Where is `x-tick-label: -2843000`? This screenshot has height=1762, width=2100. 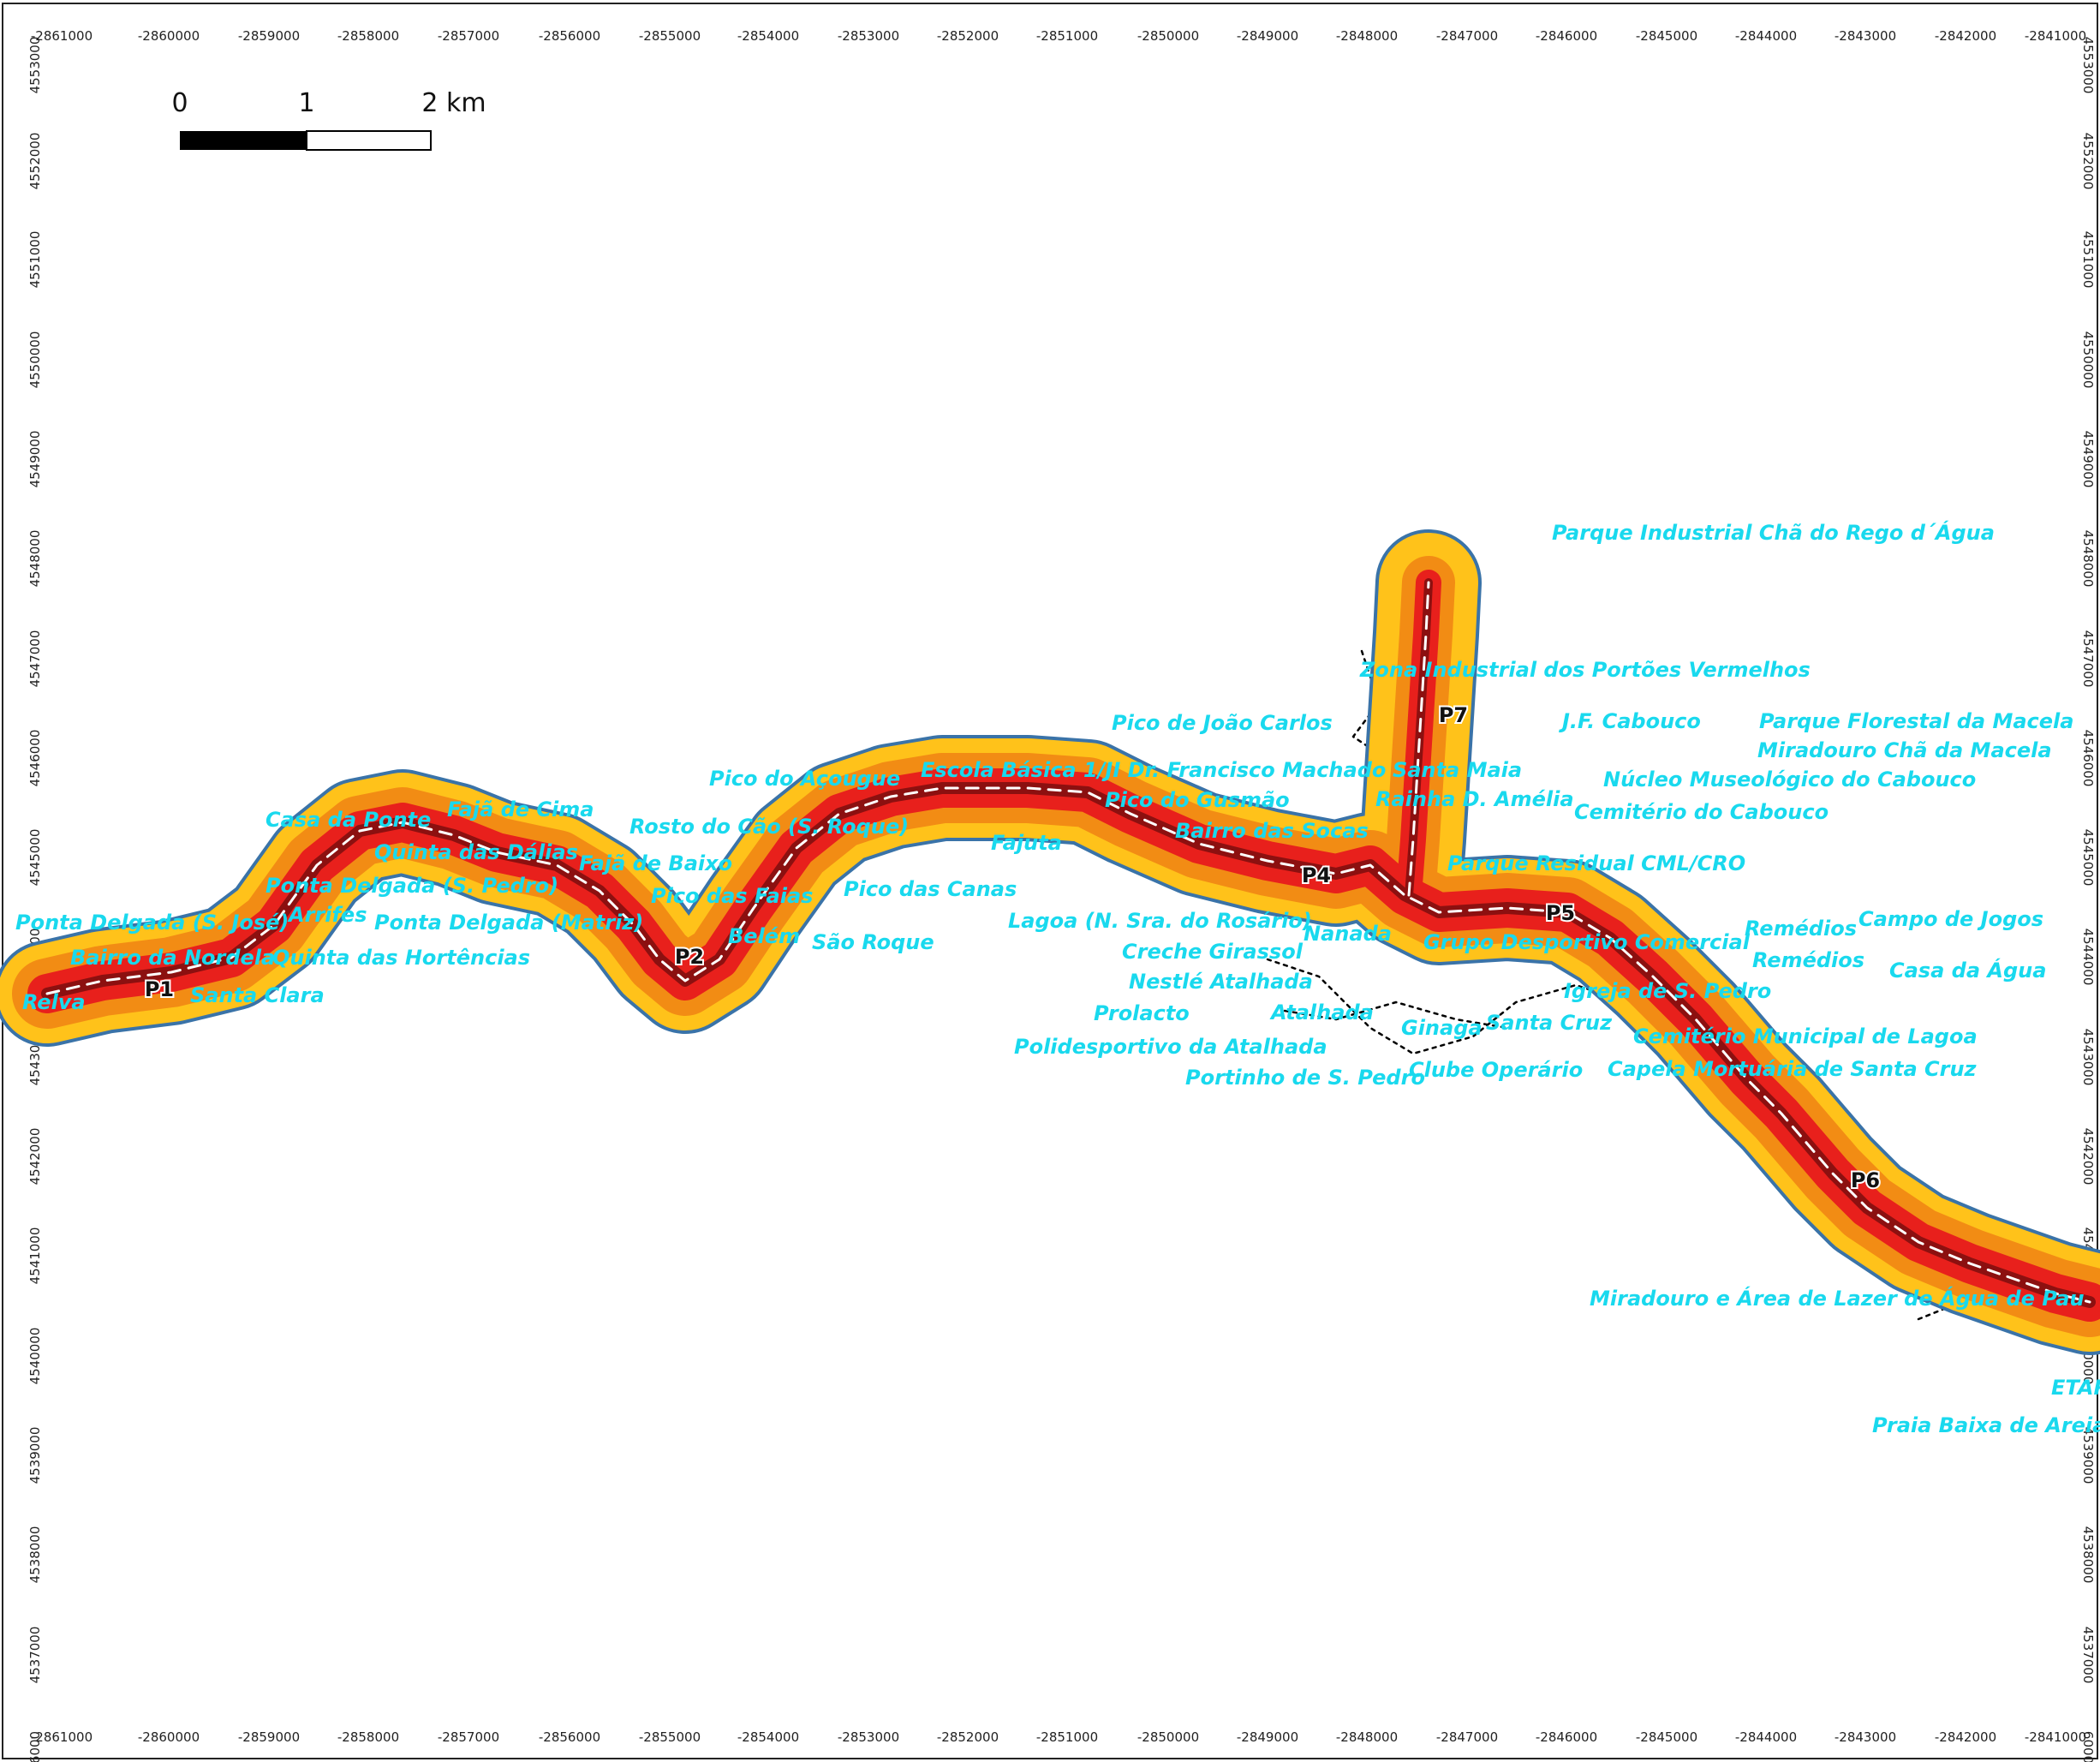 x-tick-label: -2843000 is located at coordinates (1865, 1737).